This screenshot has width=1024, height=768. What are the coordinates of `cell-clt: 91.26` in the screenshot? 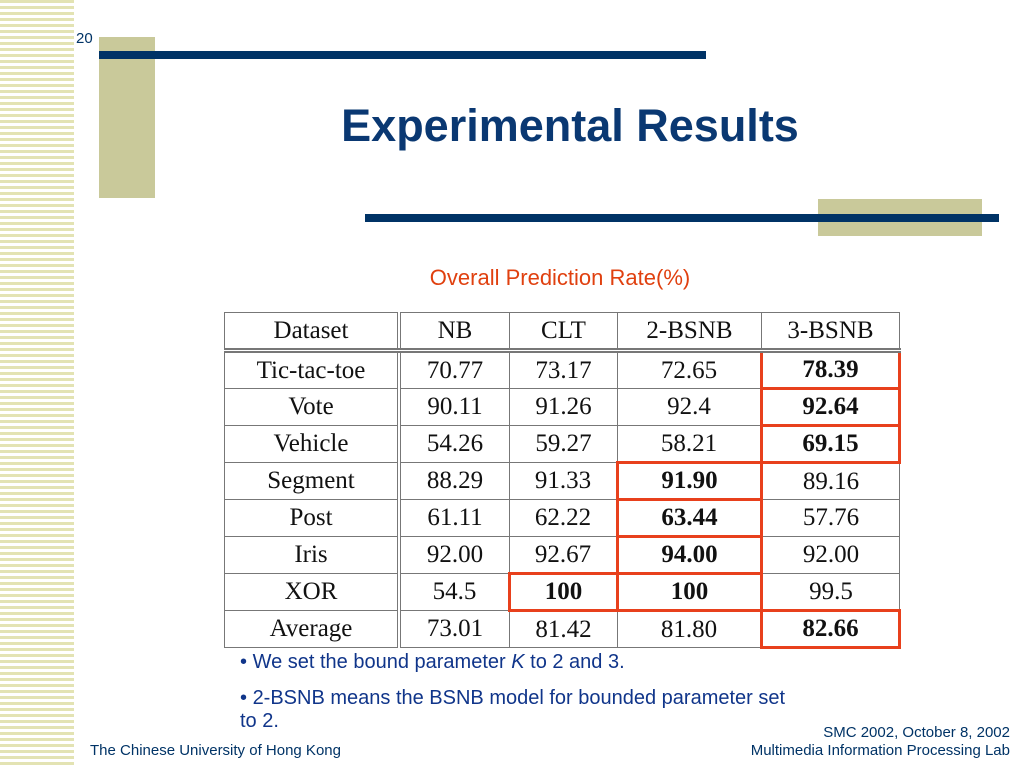 It's located at (563, 407).